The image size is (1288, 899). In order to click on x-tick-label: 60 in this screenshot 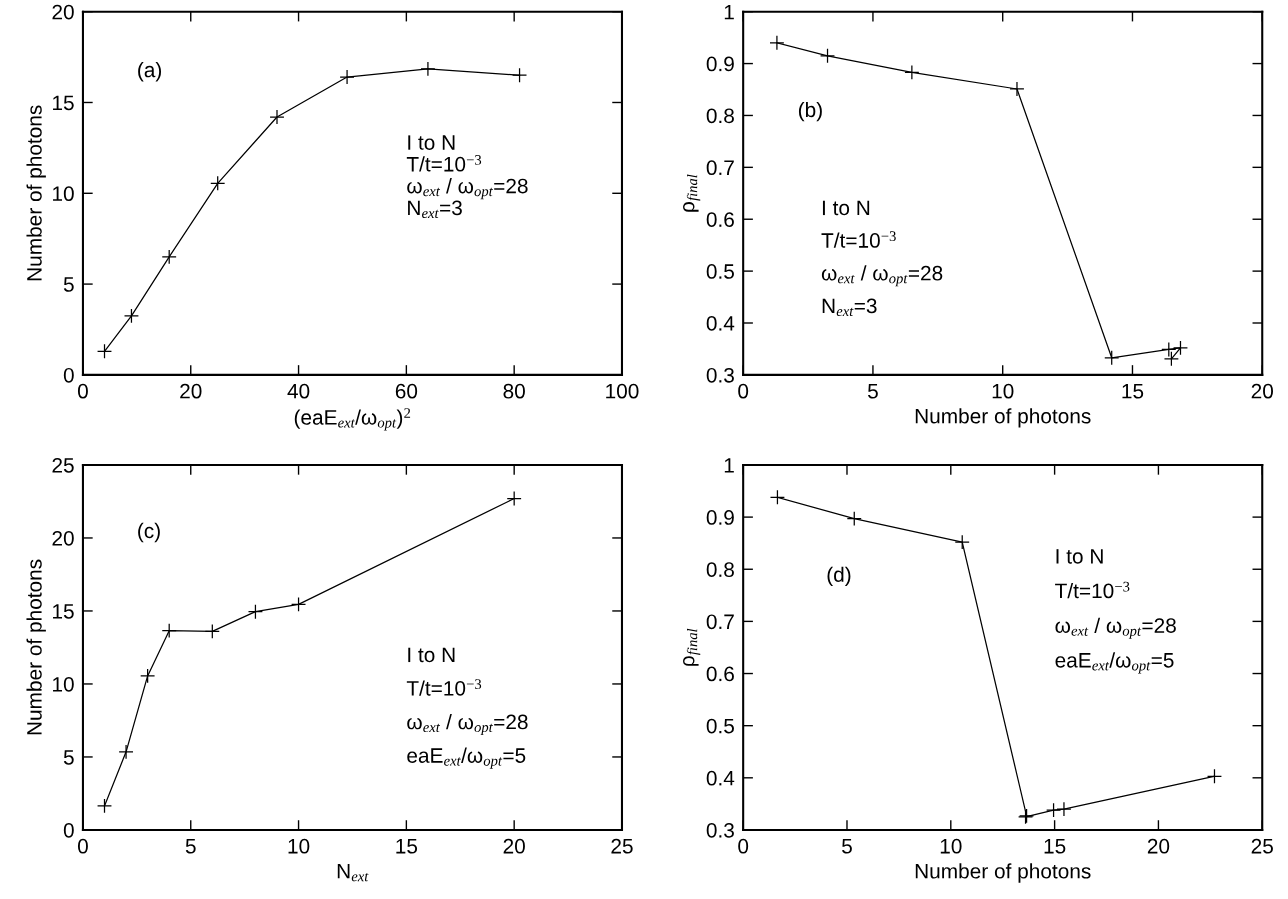, I will do `click(406, 391)`.